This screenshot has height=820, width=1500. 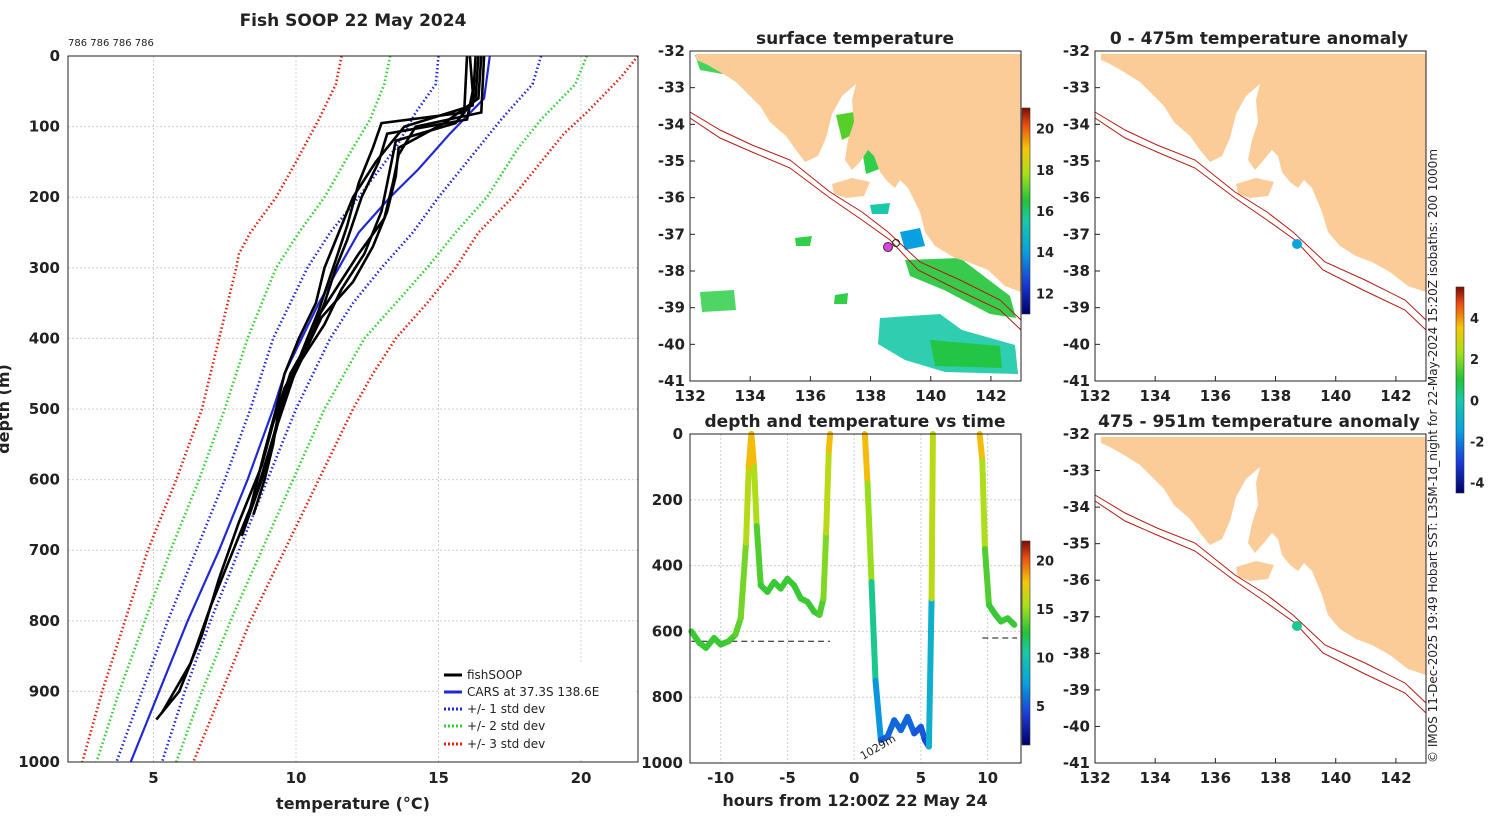 I want to click on anomaly-upper-frame, so click(x=1260, y=216).